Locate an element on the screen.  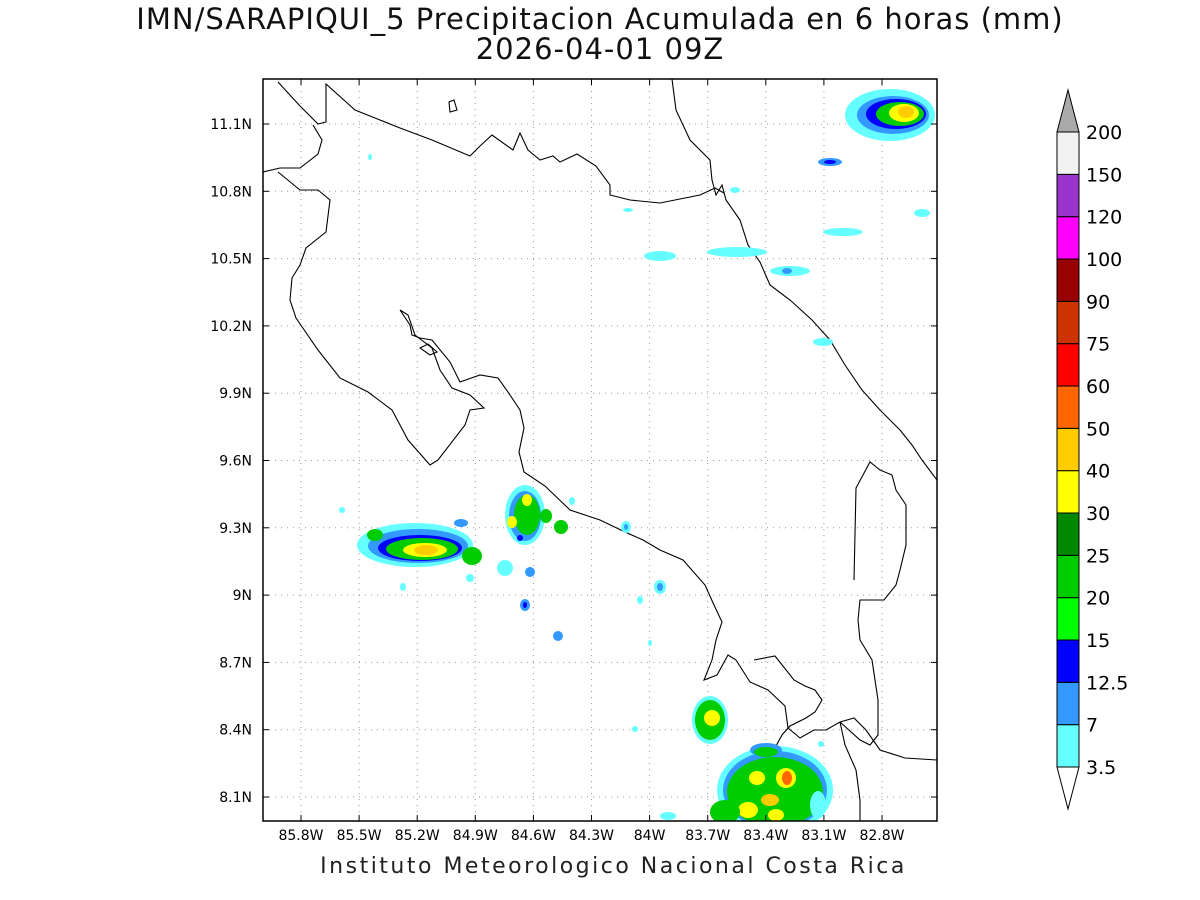
lake-island is located at coordinates (453, 106).